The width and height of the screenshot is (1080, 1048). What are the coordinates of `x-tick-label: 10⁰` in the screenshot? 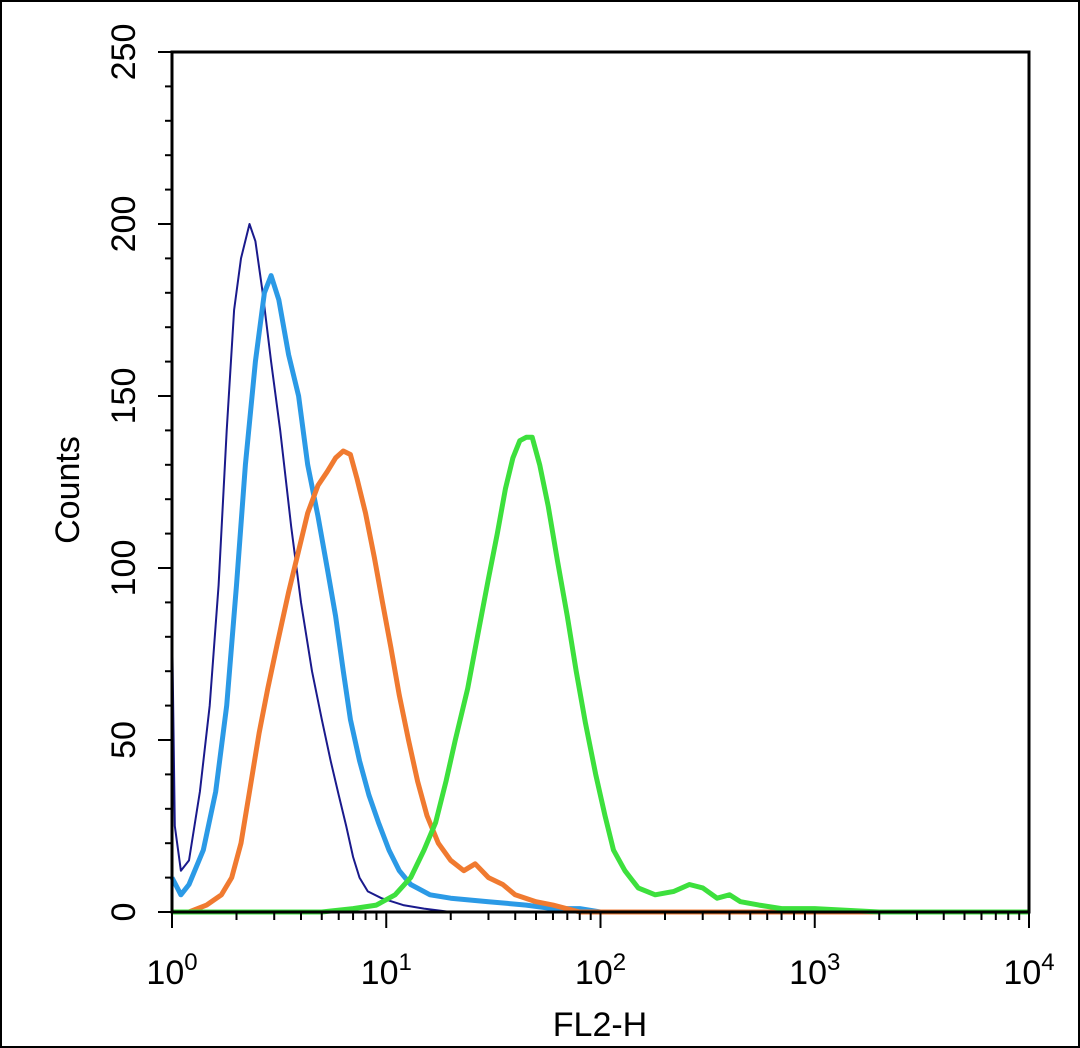 It's located at (171, 970).